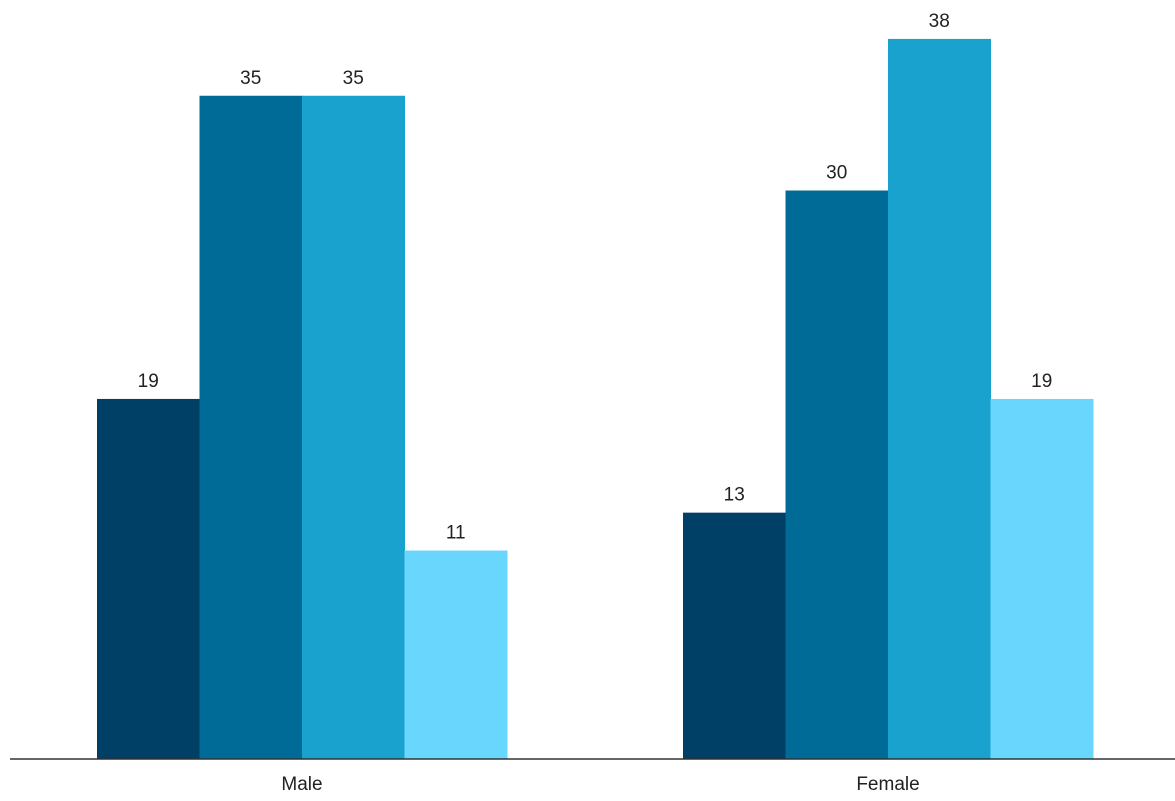  I want to click on data-label-male-series-2: 35, so click(250, 78).